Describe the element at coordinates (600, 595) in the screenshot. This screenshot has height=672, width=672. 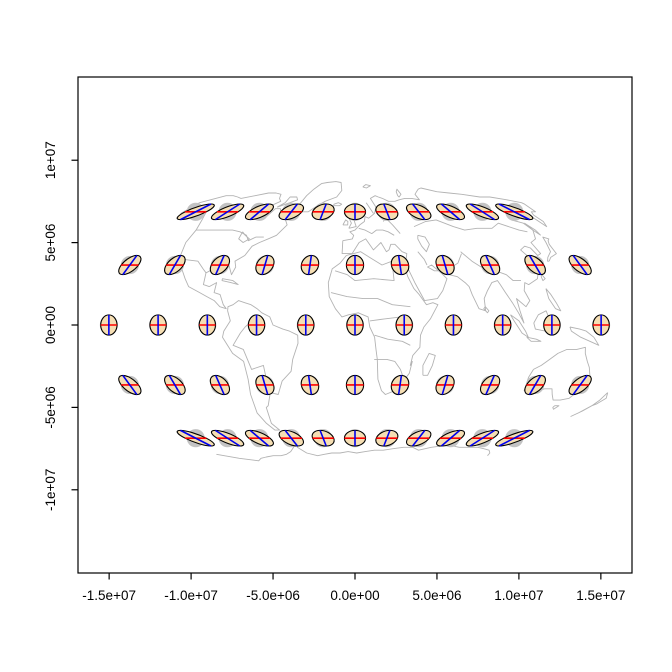
I see `x-tick-label: 1.5e+07` at that location.